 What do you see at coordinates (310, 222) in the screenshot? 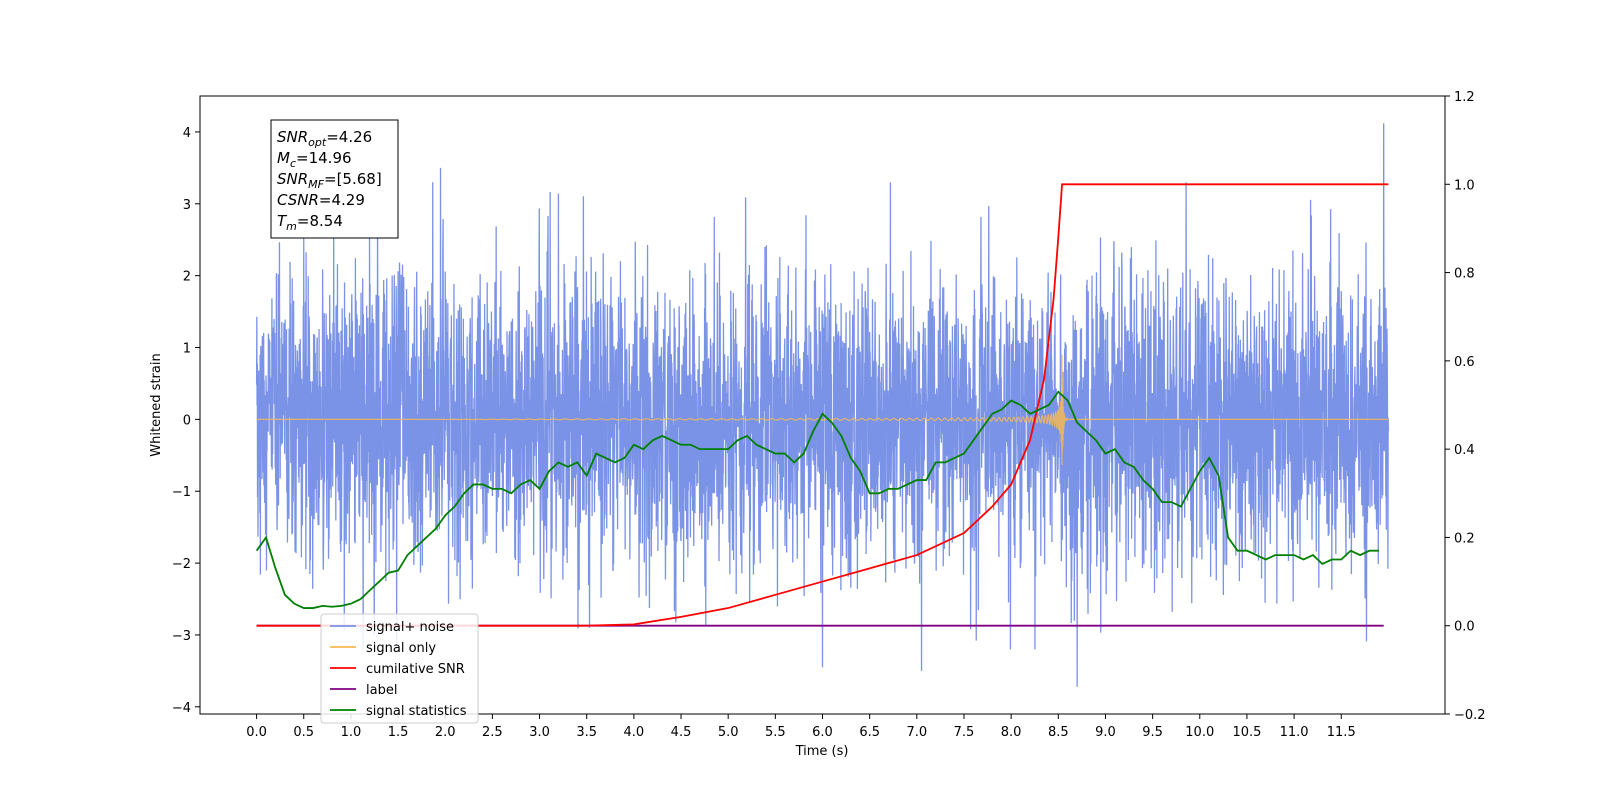
I see `info-box-line: Tm=8.54` at bounding box center [310, 222].